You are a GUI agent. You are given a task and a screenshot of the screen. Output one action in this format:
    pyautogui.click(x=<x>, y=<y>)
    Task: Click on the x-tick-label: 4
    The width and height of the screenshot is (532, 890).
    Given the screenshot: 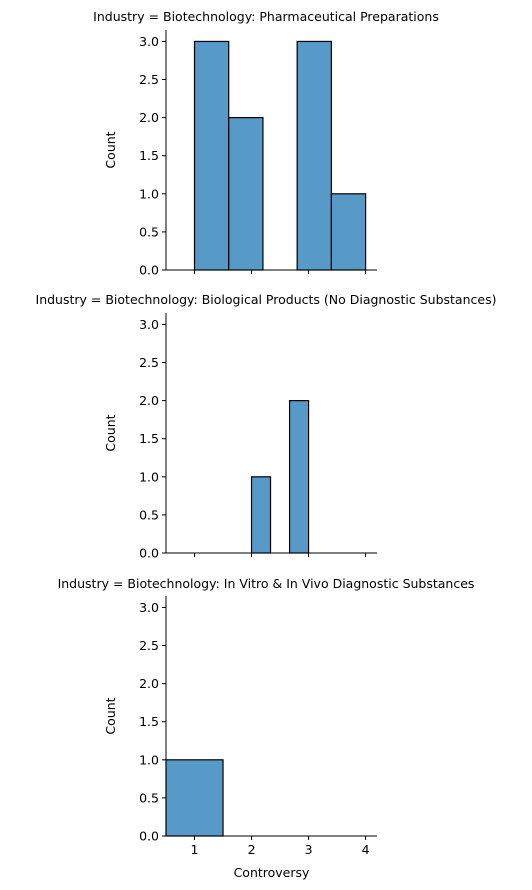 What is the action you would take?
    pyautogui.click(x=366, y=849)
    